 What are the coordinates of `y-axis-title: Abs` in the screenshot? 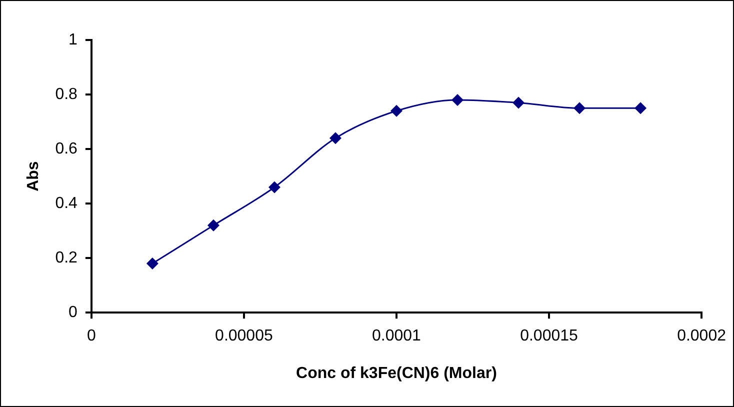 It's located at (33, 176).